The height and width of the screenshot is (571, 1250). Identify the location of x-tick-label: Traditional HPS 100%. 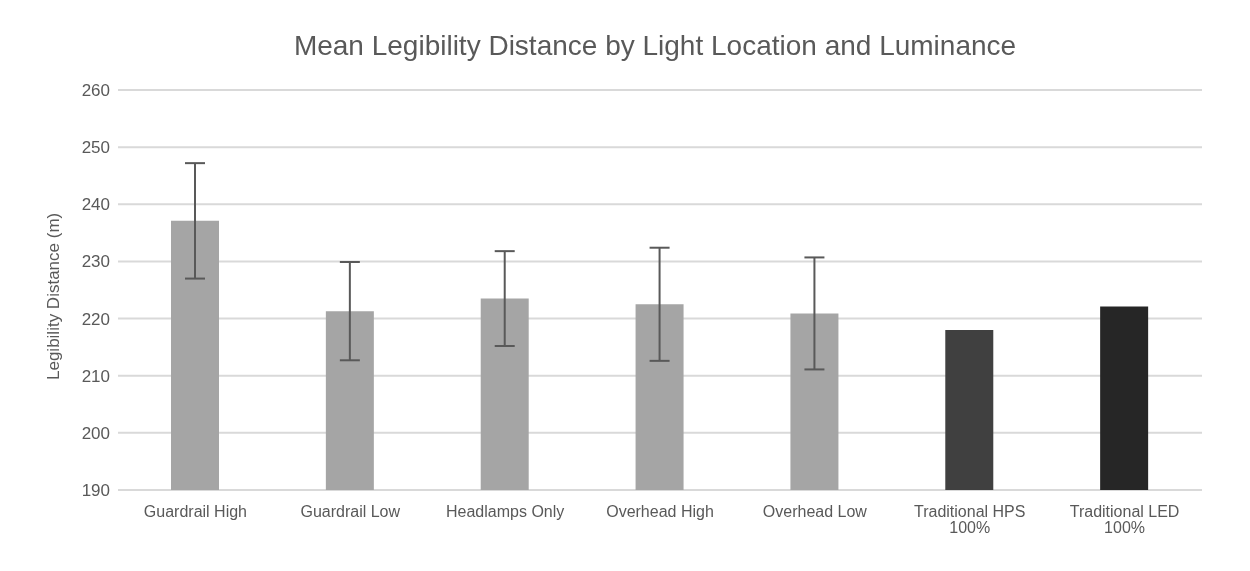
(969, 520).